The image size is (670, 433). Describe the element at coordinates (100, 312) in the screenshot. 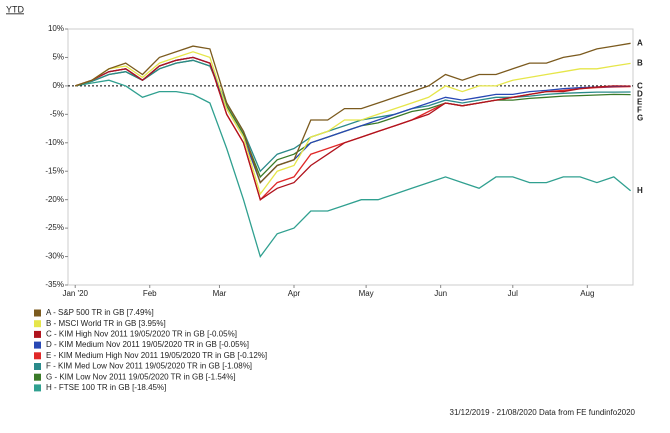

I see `legend-label: A - S&P 500 TR in GB [7.49%]` at that location.